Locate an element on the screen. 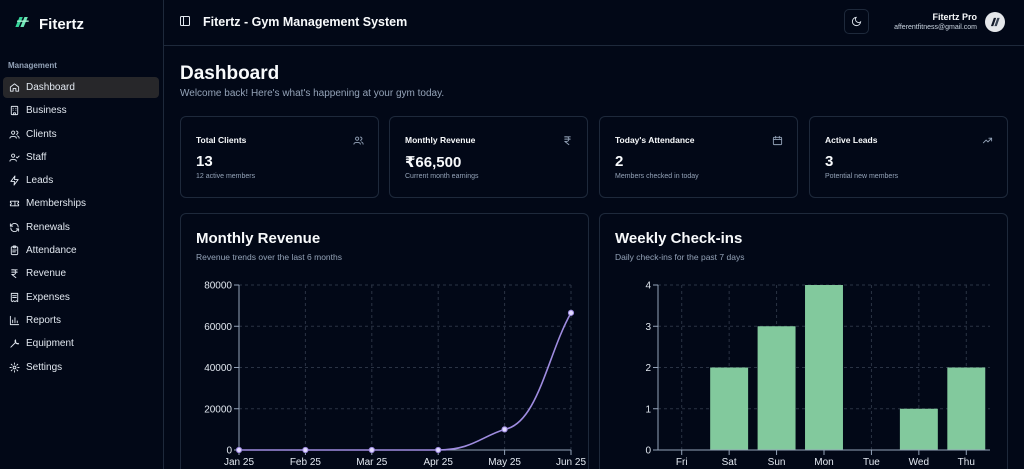 This screenshot has height=469, width=1024. sidebar-item-label: Memberships is located at coordinates (56, 204).